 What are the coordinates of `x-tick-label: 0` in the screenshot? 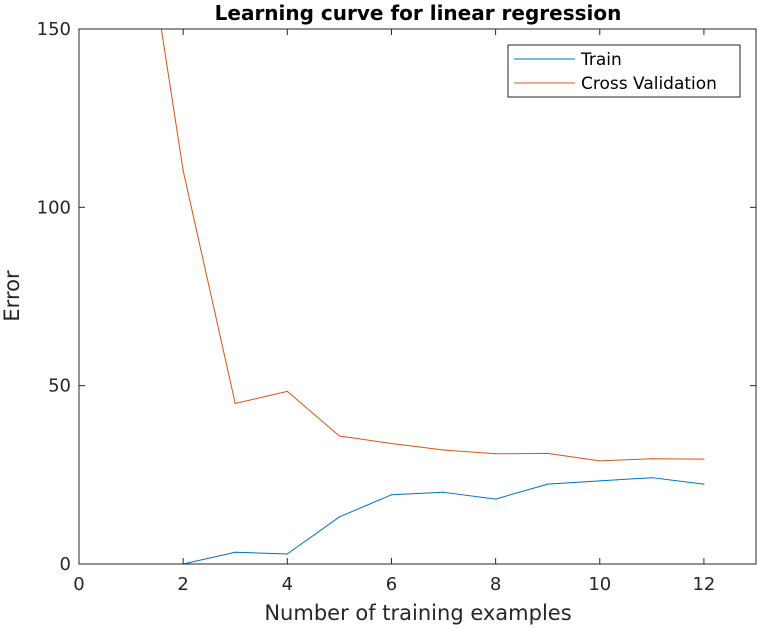 It's located at (78, 584).